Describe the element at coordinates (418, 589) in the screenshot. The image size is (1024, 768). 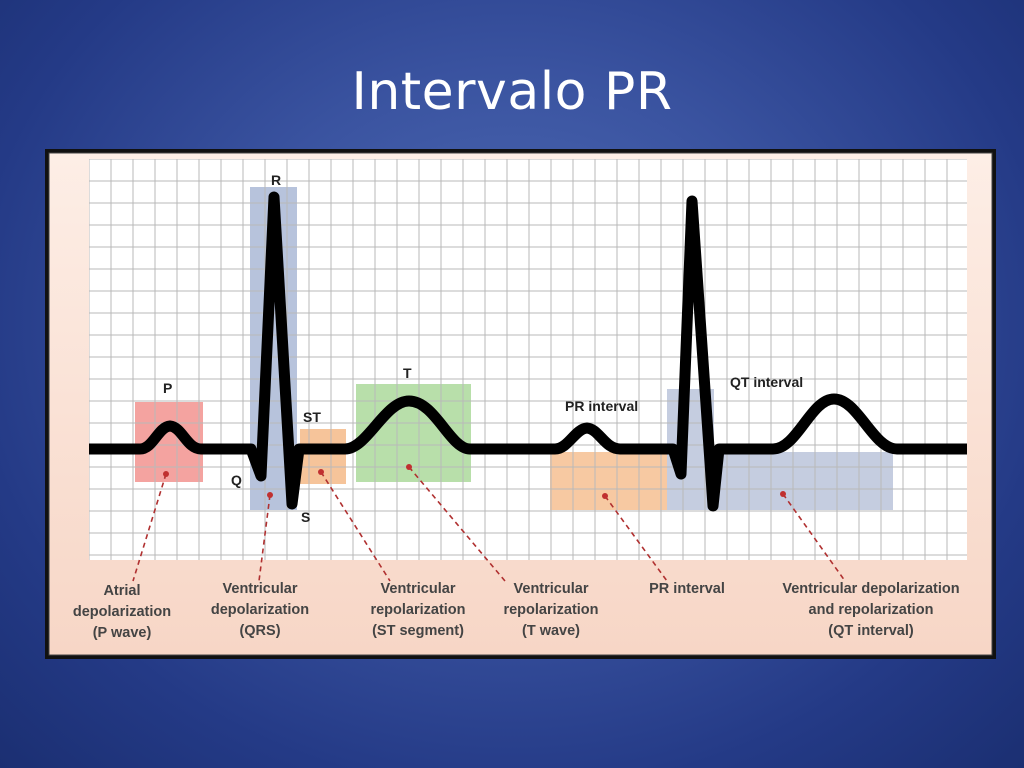
I see `caption-3-line-1: Ventricular` at that location.